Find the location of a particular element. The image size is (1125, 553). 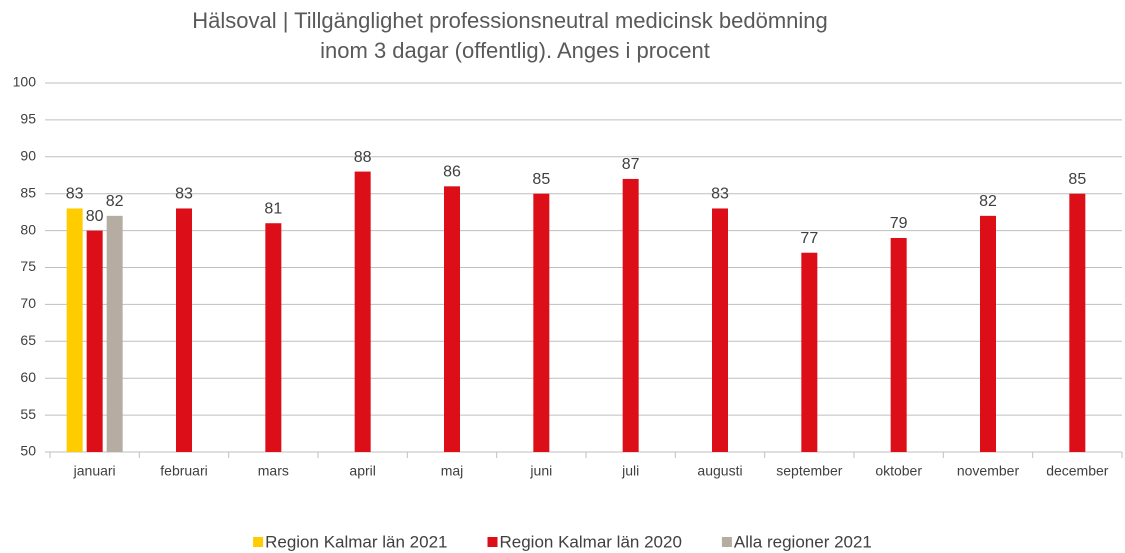

legend-label: Region Kalmar län 2020 is located at coordinates (591, 541).